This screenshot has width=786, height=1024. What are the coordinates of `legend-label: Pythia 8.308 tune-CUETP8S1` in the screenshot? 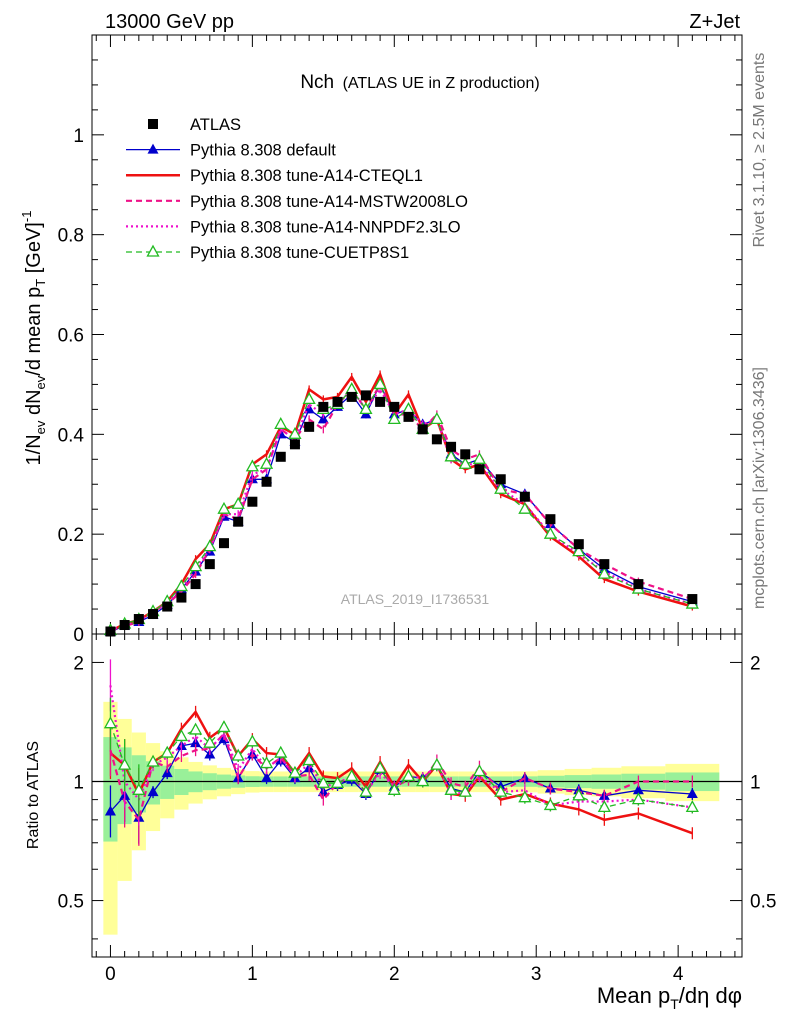 It's located at (299, 253).